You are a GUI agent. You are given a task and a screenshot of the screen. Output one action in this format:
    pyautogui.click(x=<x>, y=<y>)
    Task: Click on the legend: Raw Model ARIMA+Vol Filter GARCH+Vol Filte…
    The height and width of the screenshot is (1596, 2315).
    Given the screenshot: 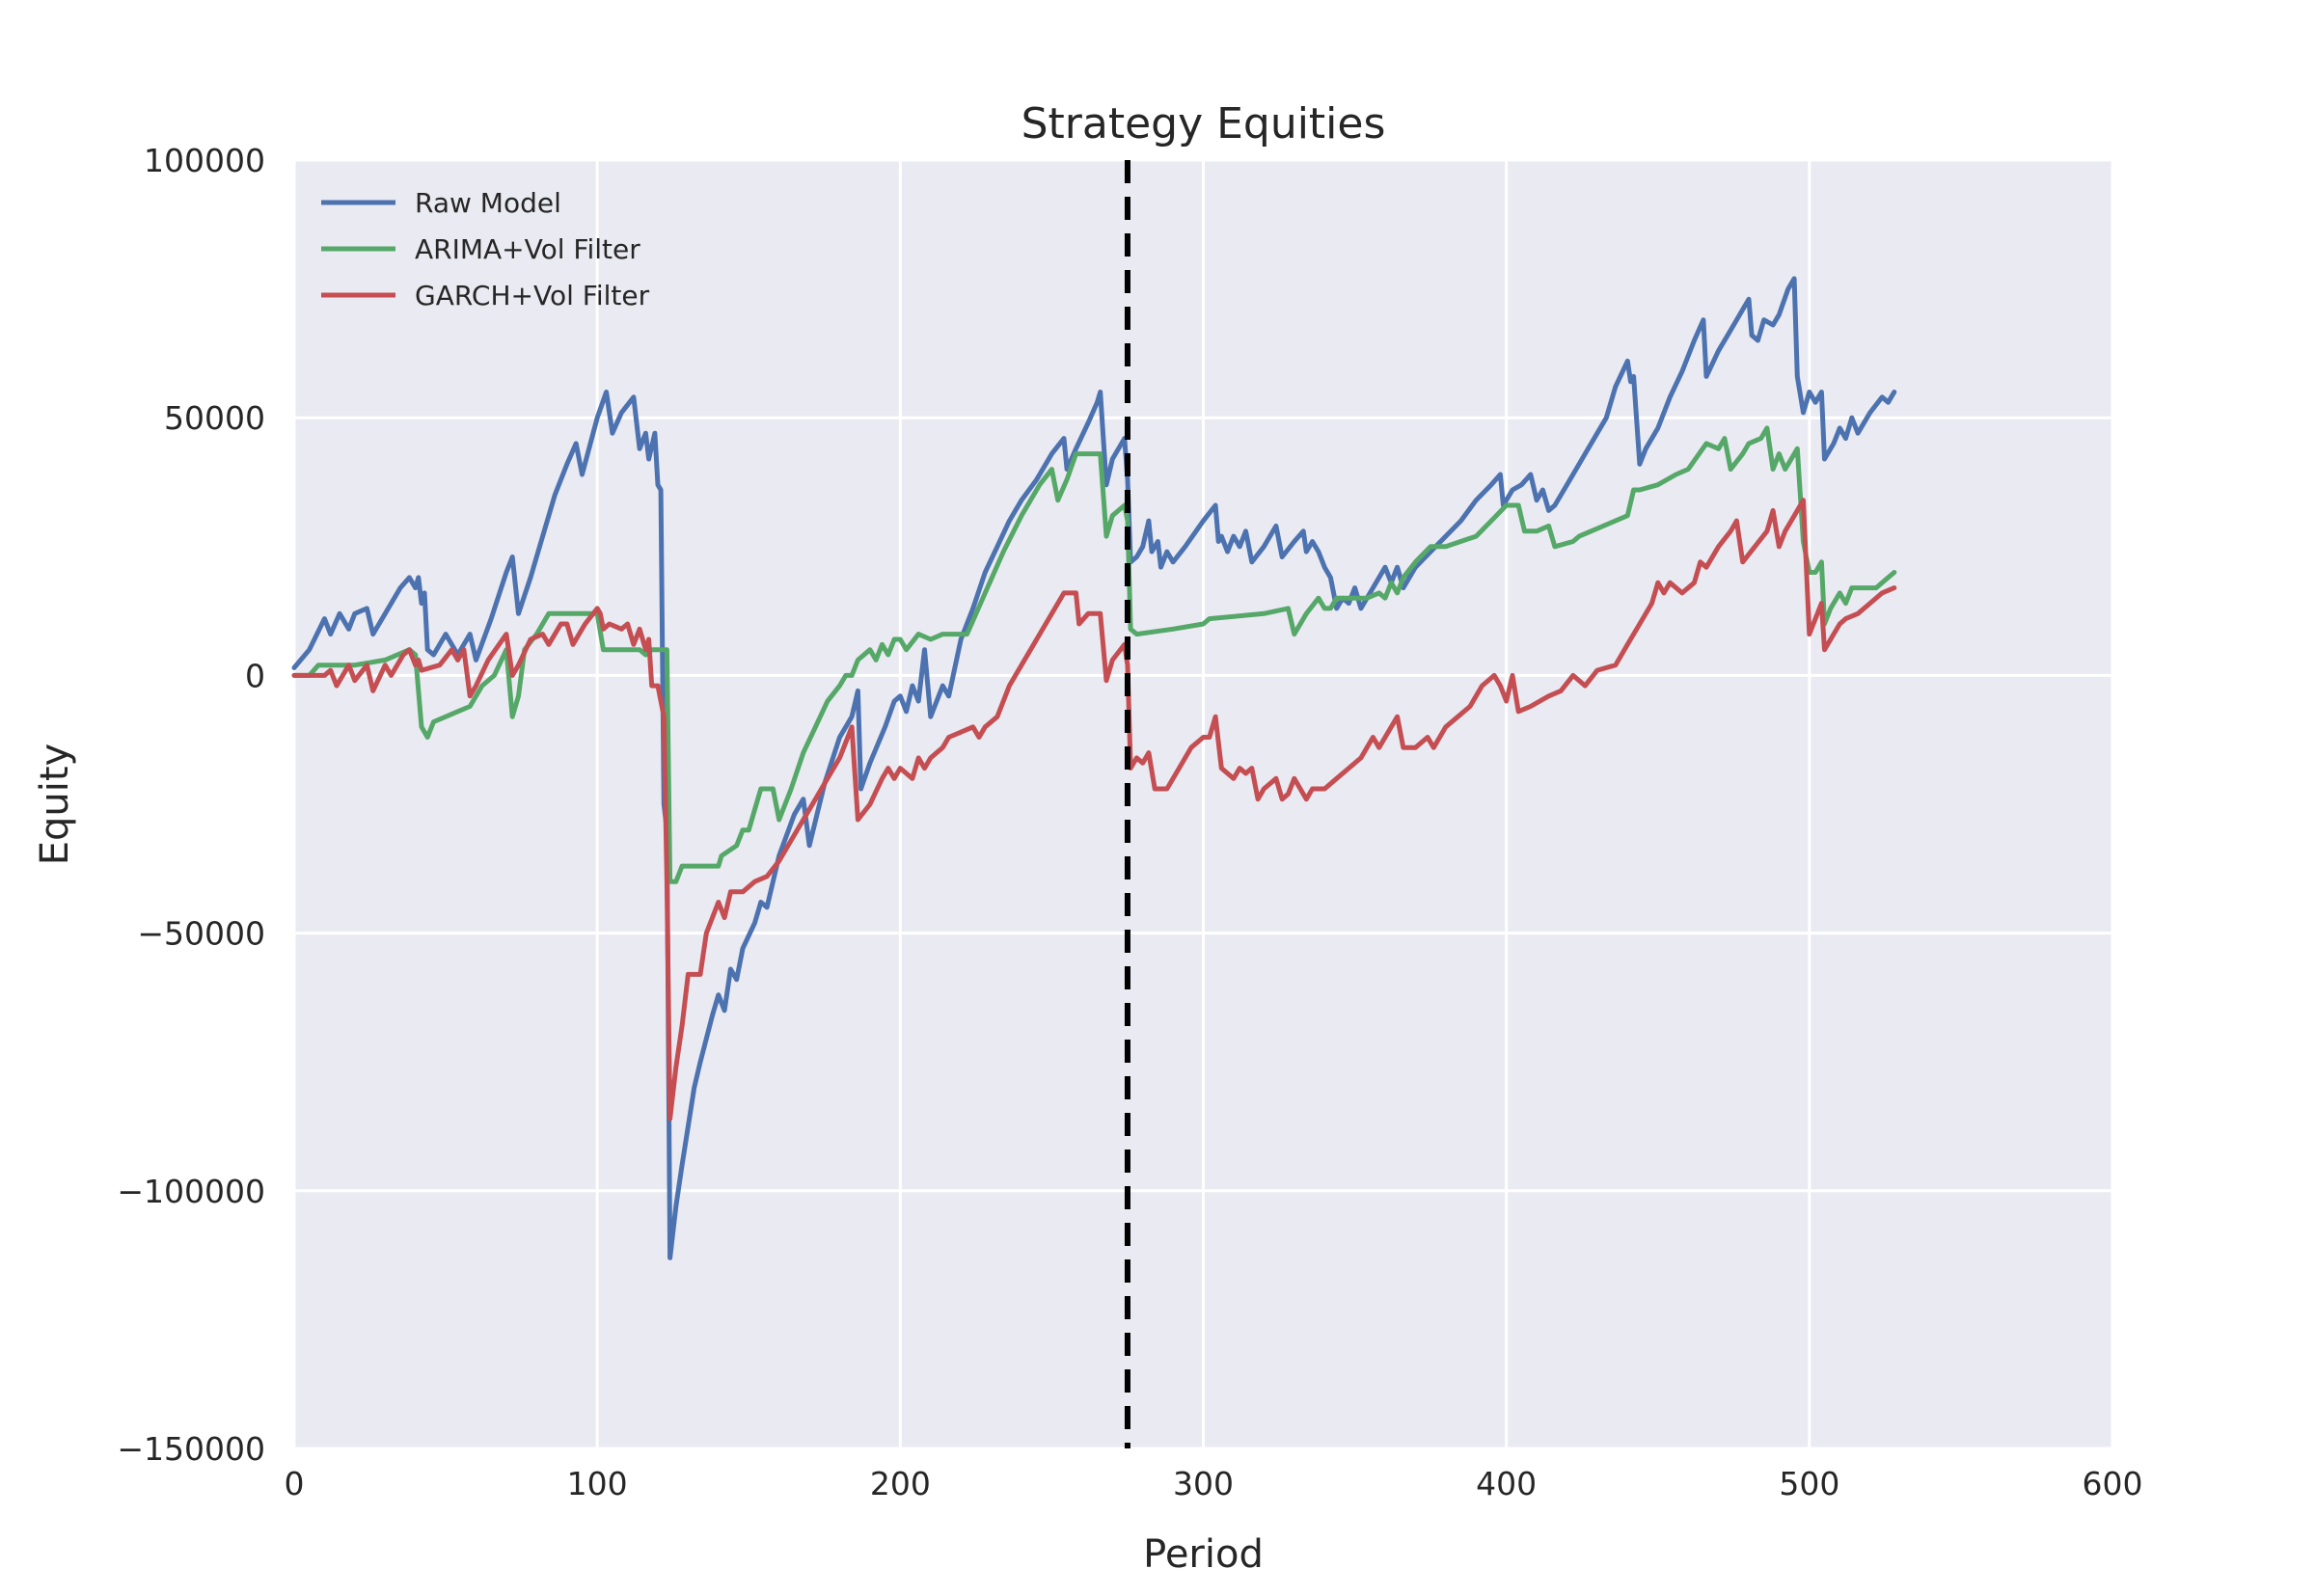 What is the action you would take?
    pyautogui.click(x=486, y=249)
    